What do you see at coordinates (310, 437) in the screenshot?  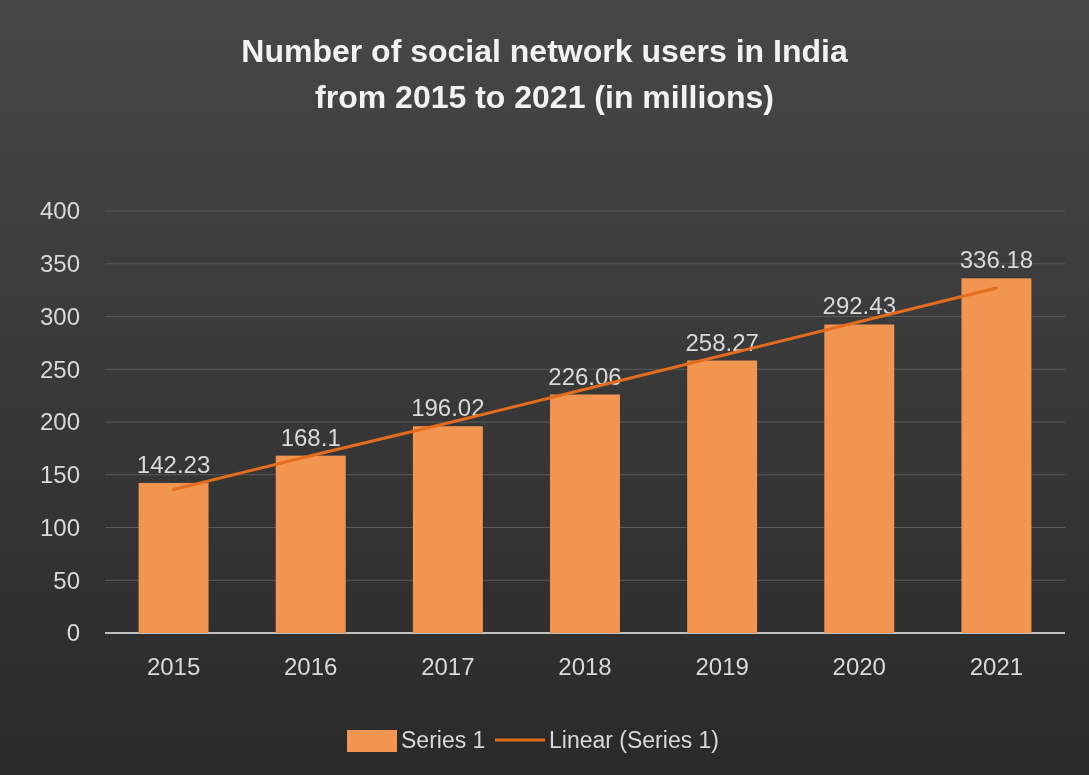 I see `data-label: 168.1` at bounding box center [310, 437].